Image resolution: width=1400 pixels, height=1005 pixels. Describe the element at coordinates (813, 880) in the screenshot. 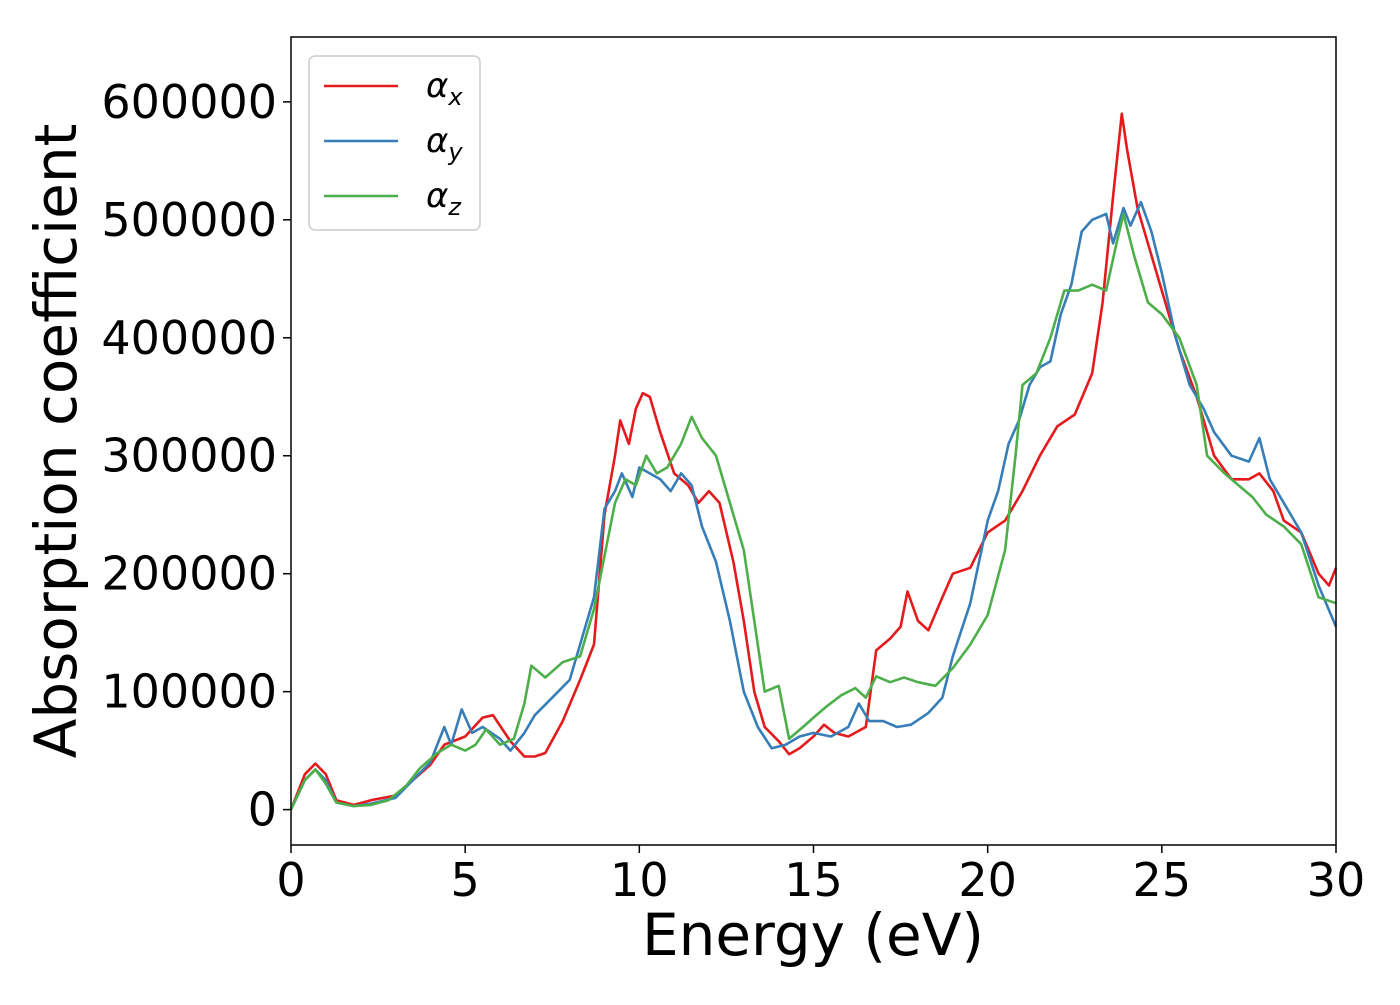

I see `x-tick-label: 15` at that location.